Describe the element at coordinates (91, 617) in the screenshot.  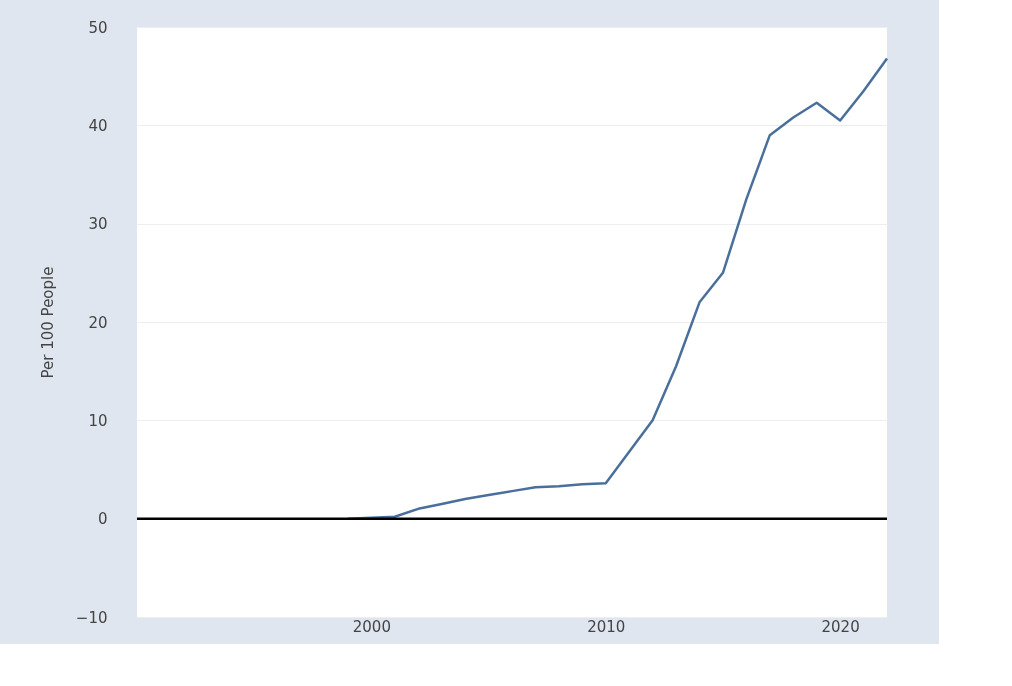
I see `y-tick-label: −10` at that location.